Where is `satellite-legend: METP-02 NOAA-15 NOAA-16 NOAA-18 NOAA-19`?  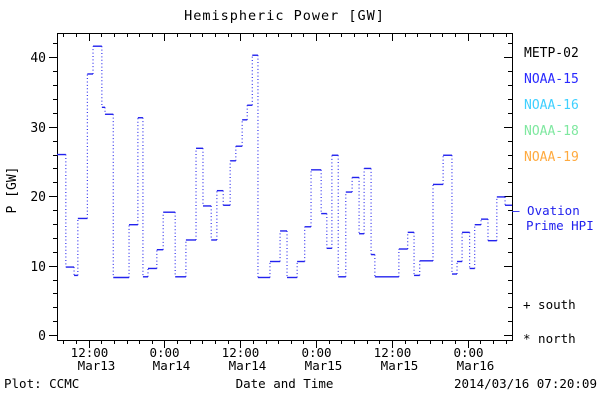
satellite-legend: METP-02 NOAA-15 NOAA-16 NOAA-18 NOAA-19 is located at coordinates (551, 106).